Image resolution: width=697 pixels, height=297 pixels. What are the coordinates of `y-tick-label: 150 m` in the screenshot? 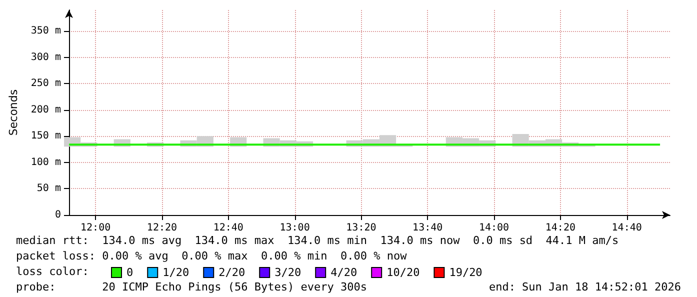 It's located at (45, 136).